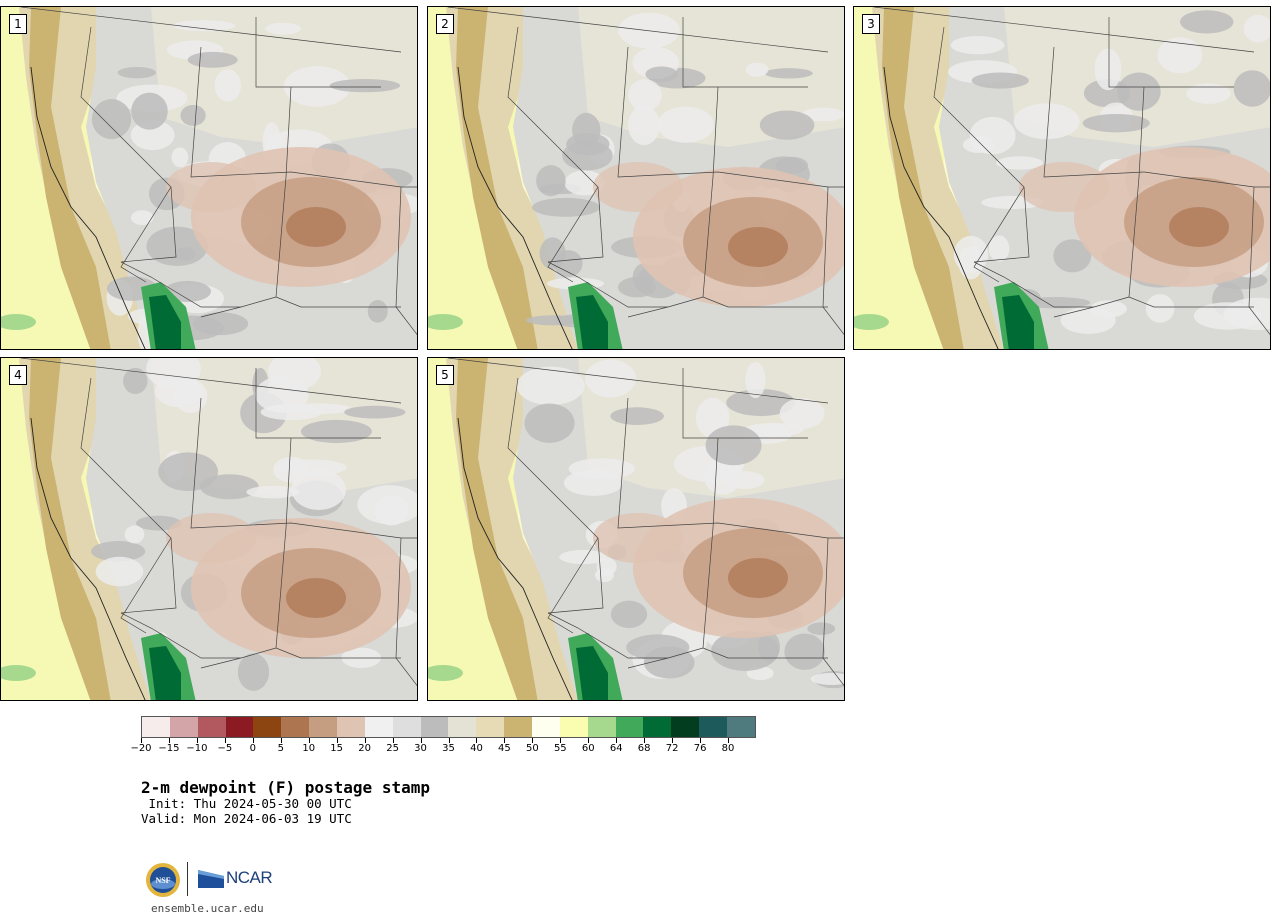 Image resolution: width=1280 pixels, height=920 pixels. Describe the element at coordinates (871, 24) in the screenshot. I see `panel-number-3: 3` at that location.